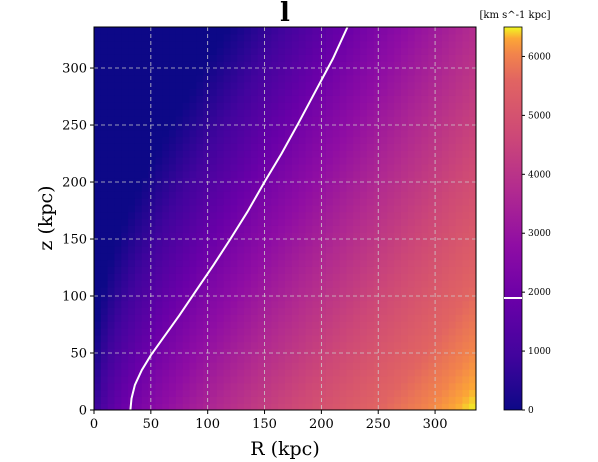 The width and height of the screenshot is (598, 462). What do you see at coordinates (46, 217) in the screenshot?
I see `y-axis-label: z (kpc)` at bounding box center [46, 217].